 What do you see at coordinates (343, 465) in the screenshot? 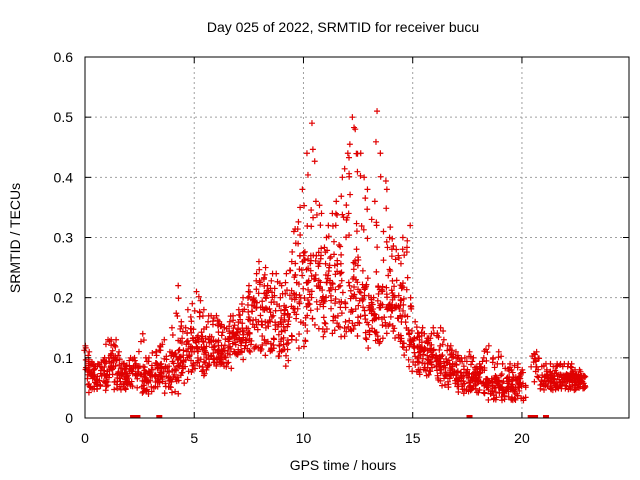
I see `x-axis-label: GPS time / hours` at bounding box center [343, 465].